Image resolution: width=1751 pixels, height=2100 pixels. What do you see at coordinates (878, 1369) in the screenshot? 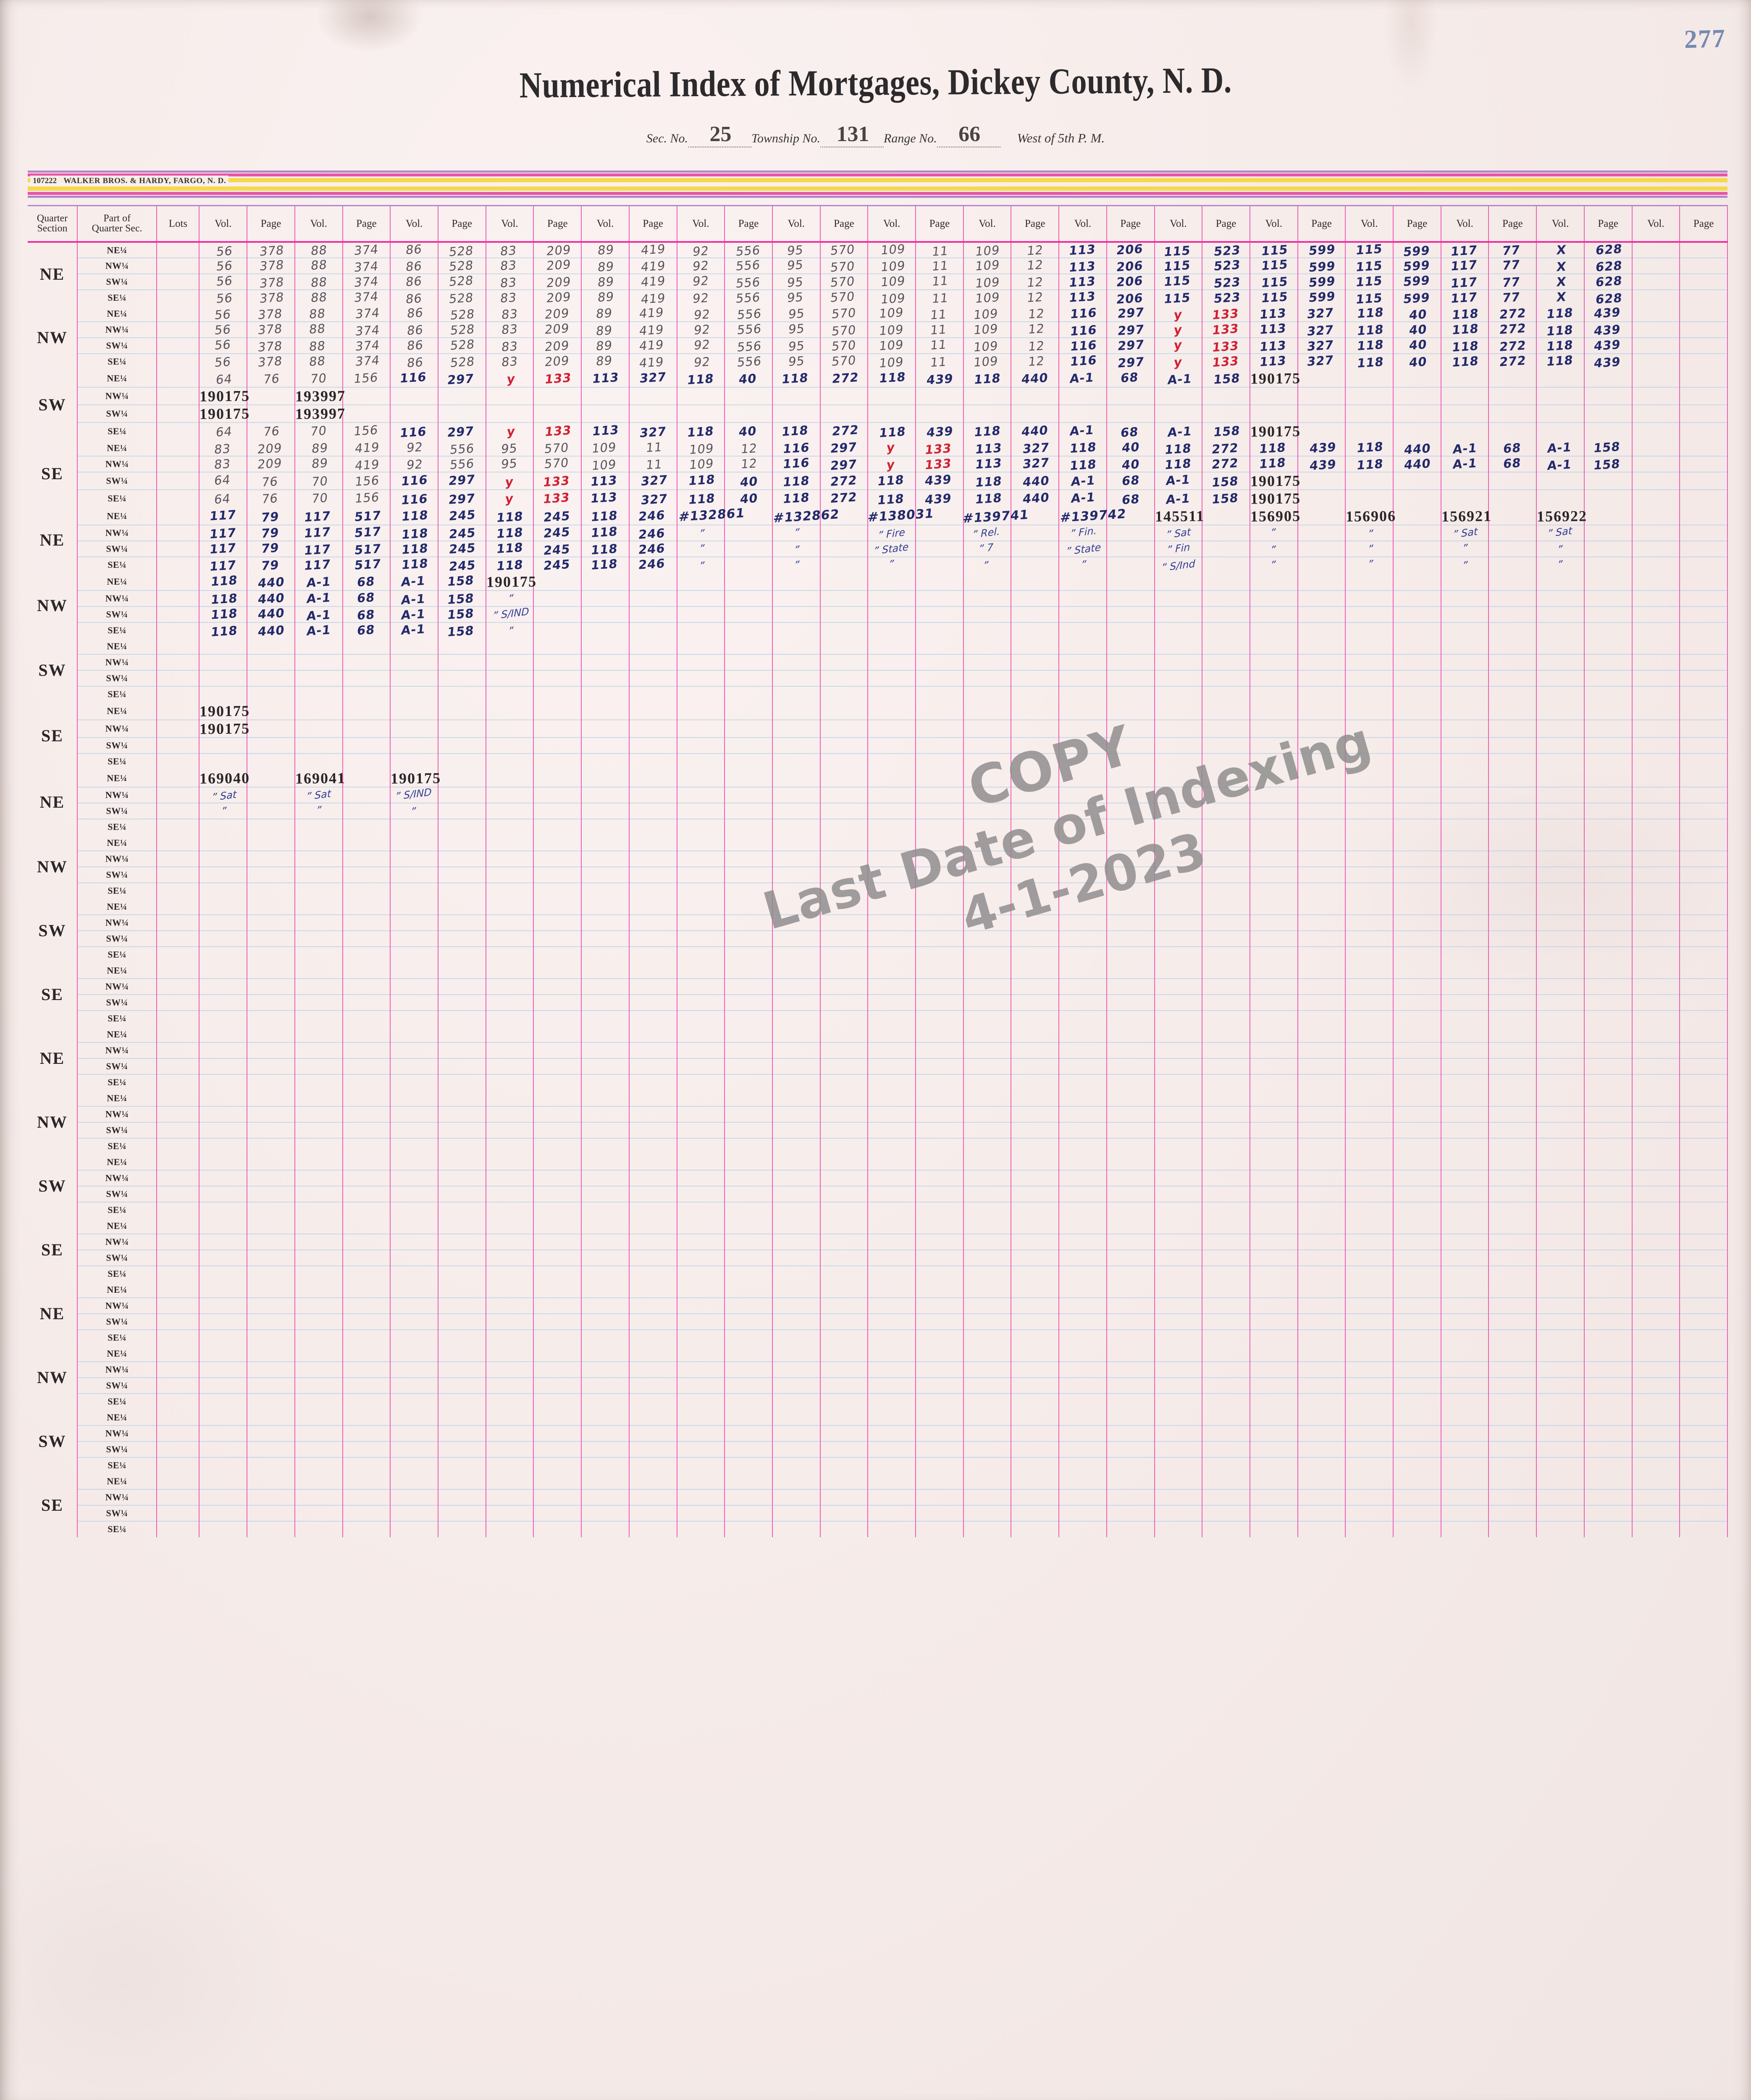
I see `table-row: NW¼` at bounding box center [878, 1369].